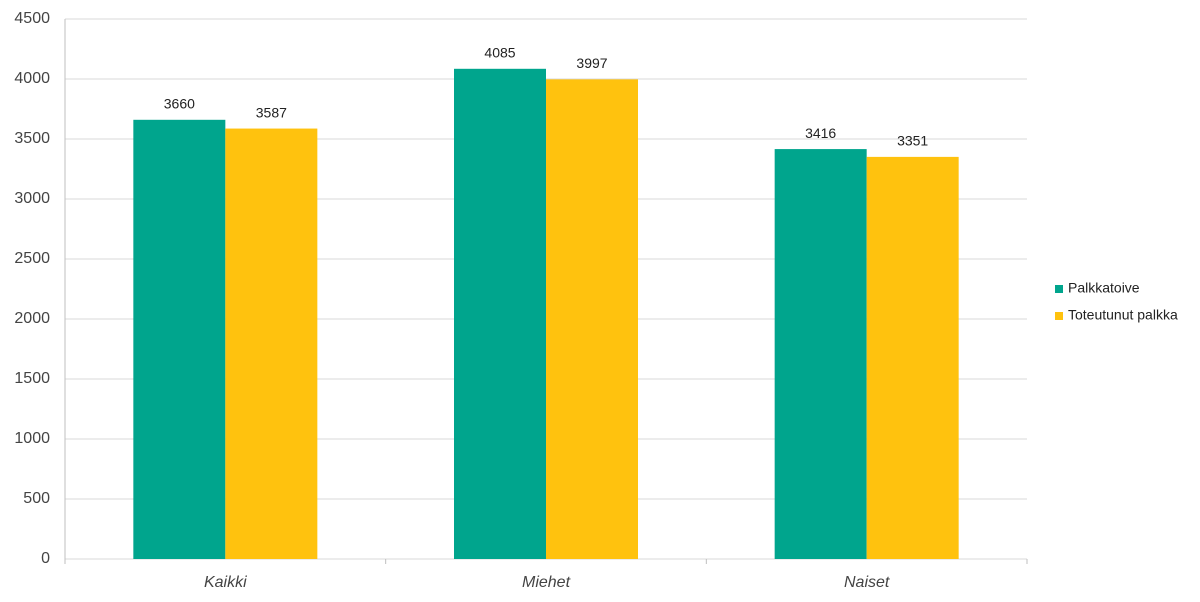 The image size is (1200, 602). Describe the element at coordinates (591, 63) in the screenshot. I see `data-label: 3997` at that location.